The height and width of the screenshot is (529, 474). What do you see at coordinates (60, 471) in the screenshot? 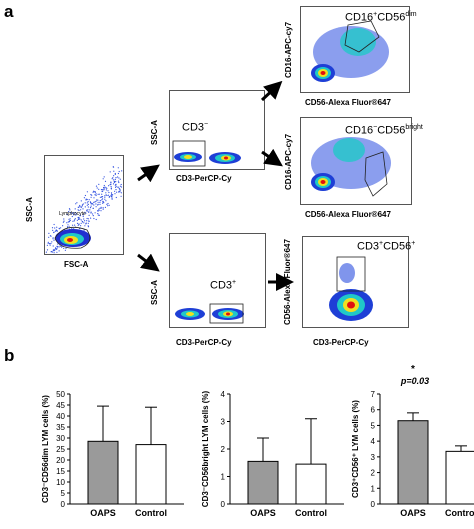
I see `y-tick-label: 15` at bounding box center [60, 471].